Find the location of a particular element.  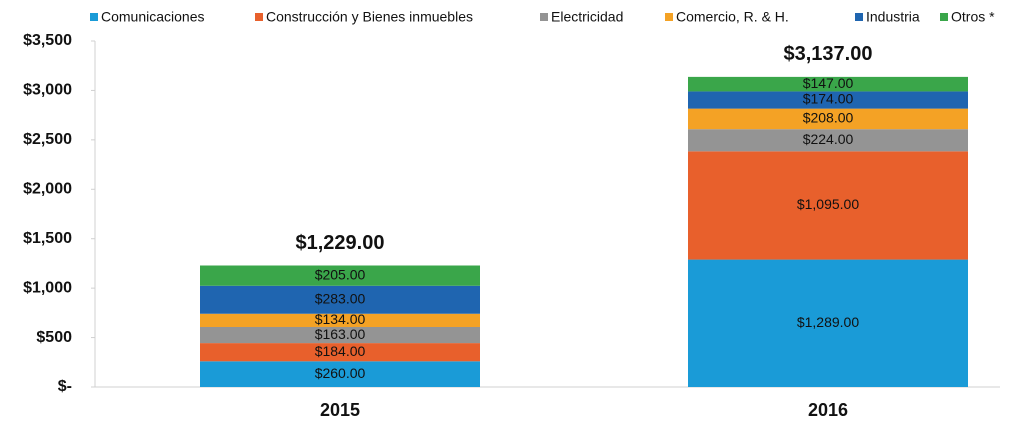

value-label: $260.00 is located at coordinates (340, 373).